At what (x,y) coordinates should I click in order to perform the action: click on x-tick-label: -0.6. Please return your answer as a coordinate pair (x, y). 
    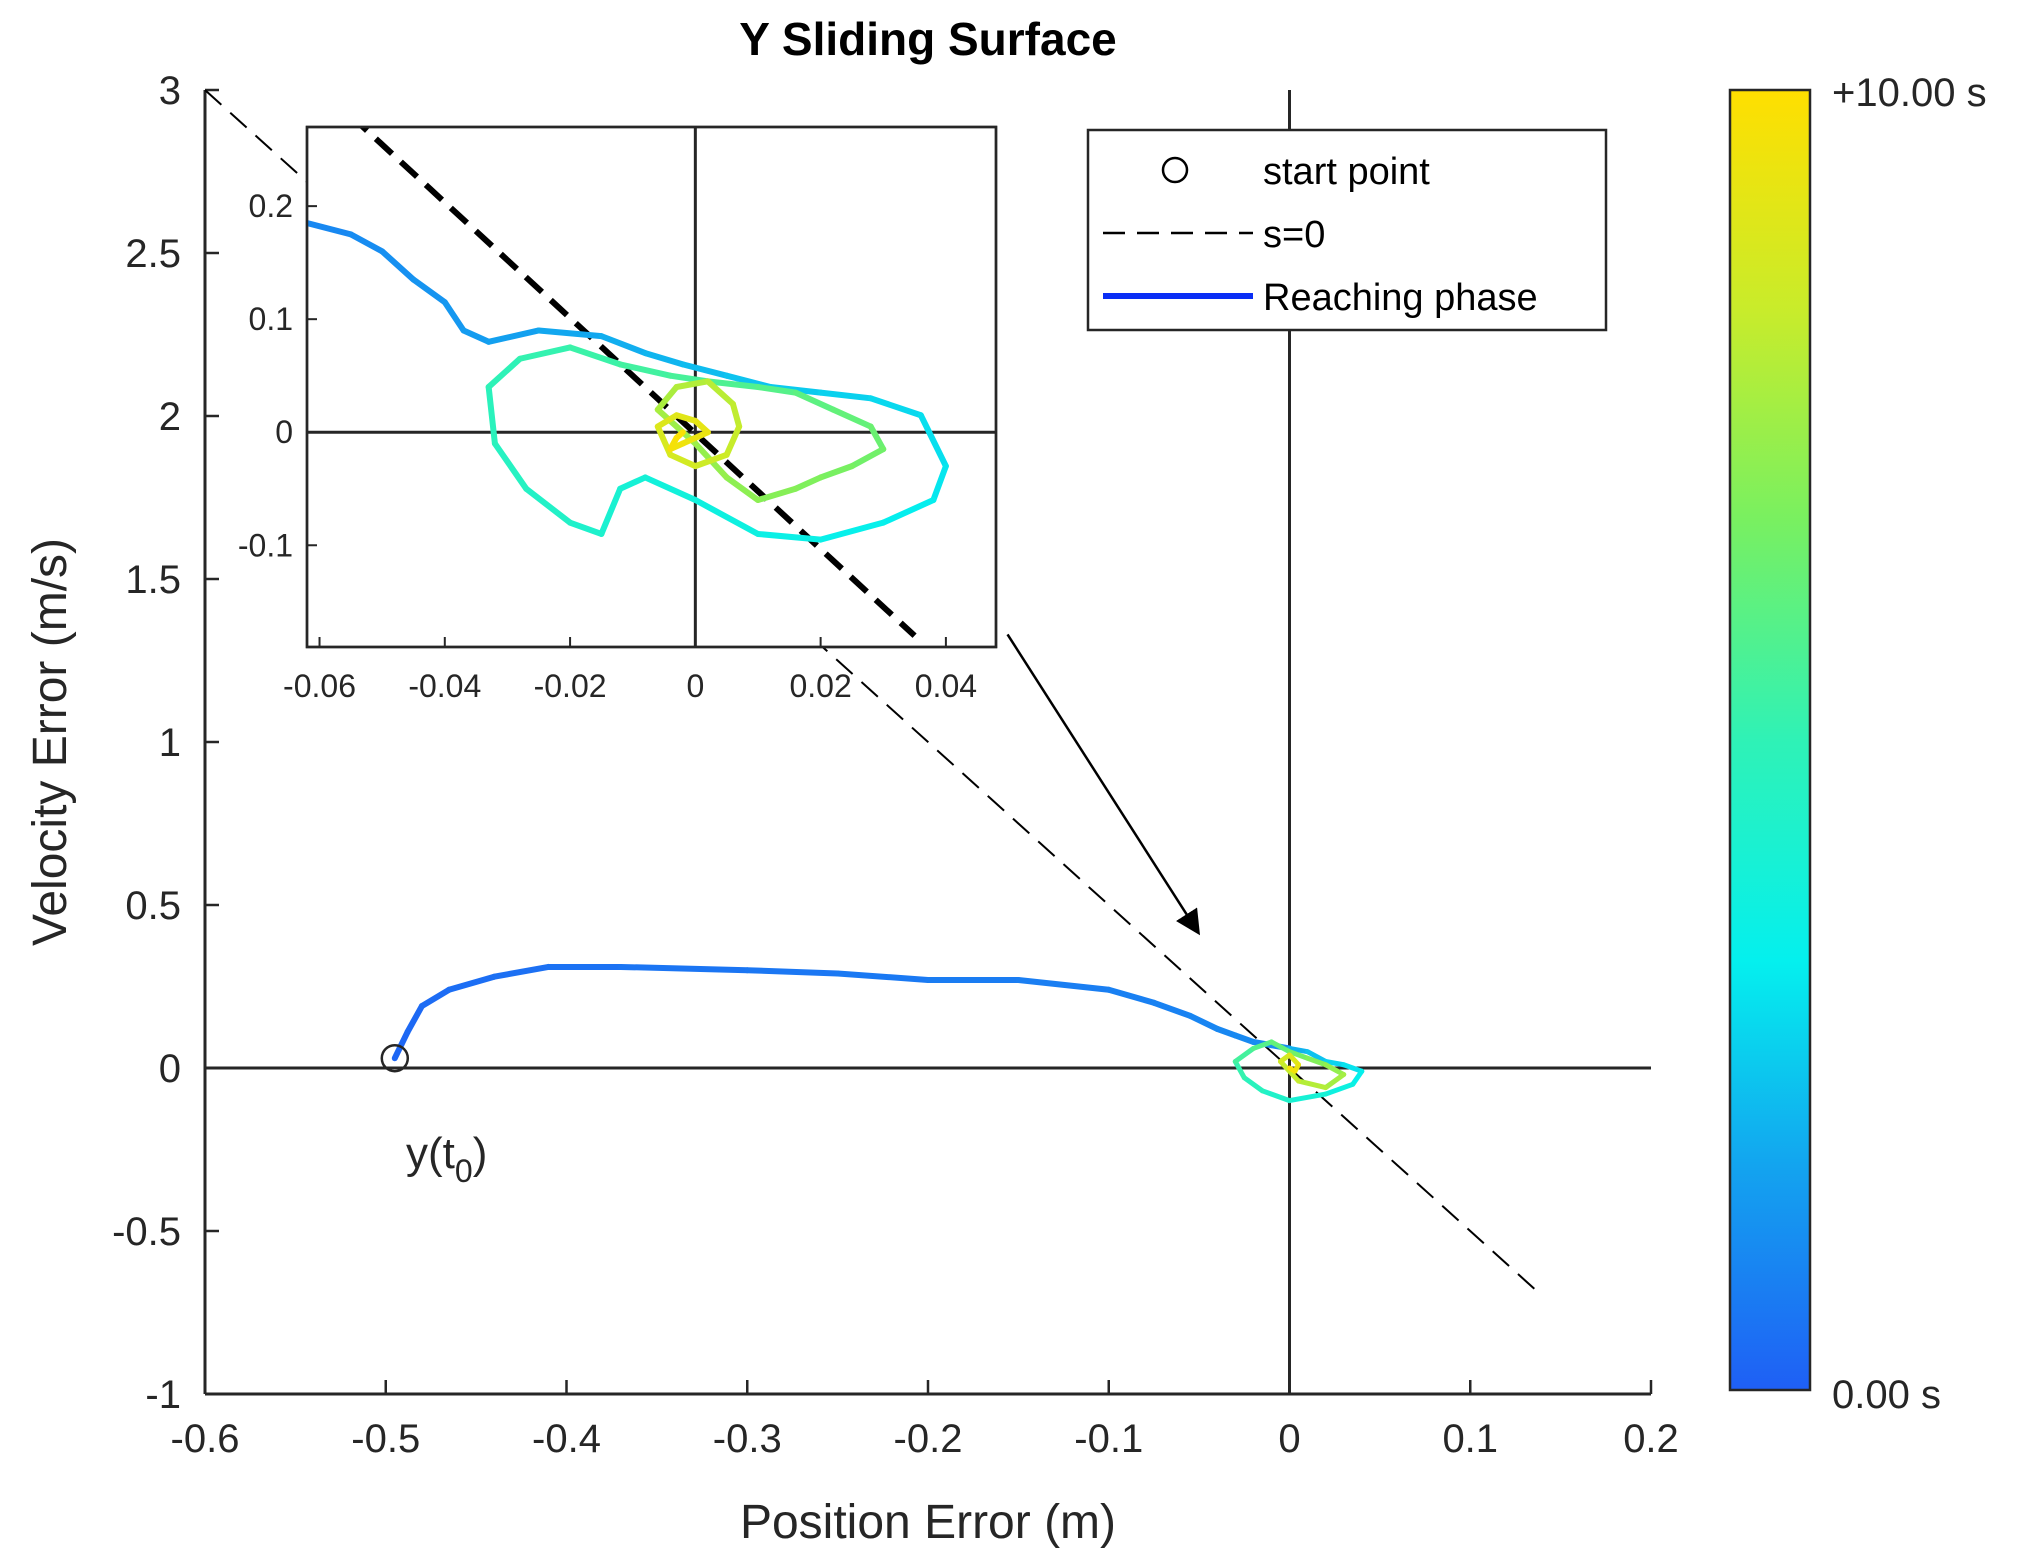
    Looking at the image, I should click on (205, 1439).